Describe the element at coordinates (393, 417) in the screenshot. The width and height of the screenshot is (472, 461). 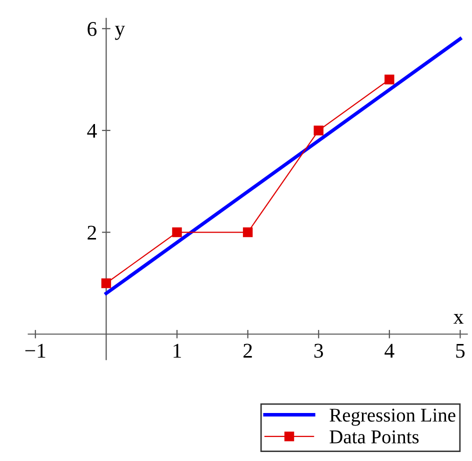
I see `legend-label: Regression Line` at that location.